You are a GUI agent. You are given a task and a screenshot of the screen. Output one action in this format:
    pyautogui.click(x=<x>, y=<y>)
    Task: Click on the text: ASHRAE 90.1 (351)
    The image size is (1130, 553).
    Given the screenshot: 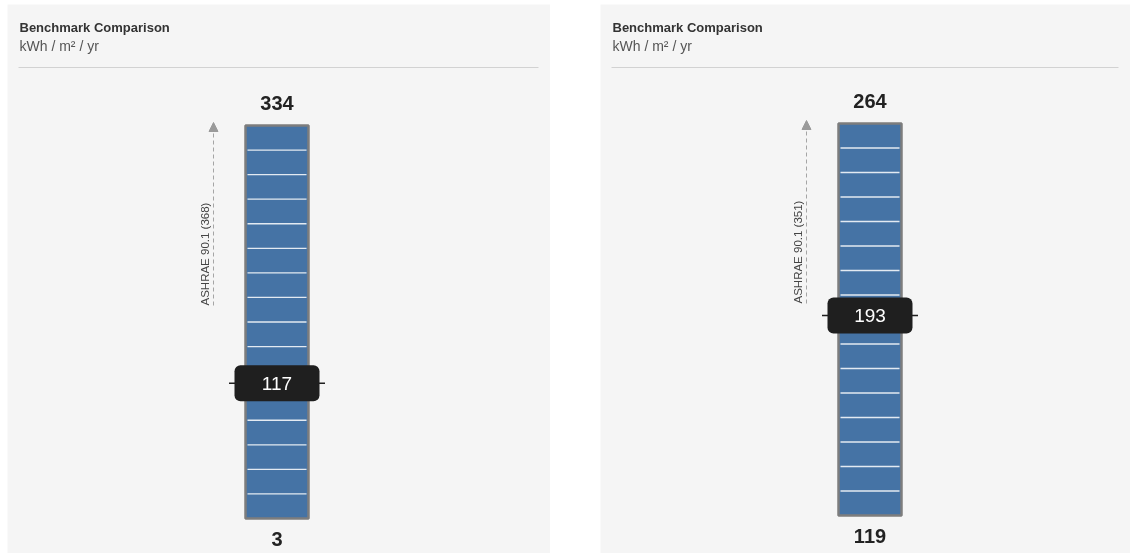 What is the action you would take?
    pyautogui.click(x=797, y=252)
    